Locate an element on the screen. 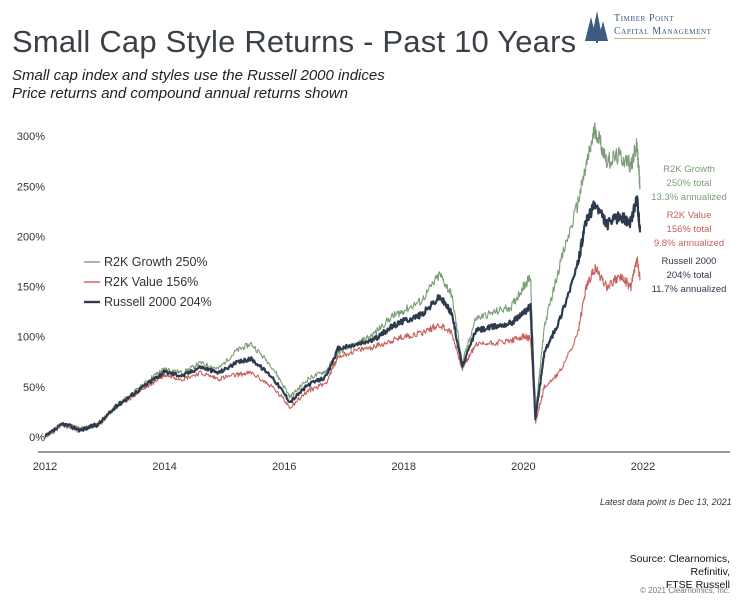 This screenshot has width=742, height=601. x-tick-label: 2016 is located at coordinates (284, 467).